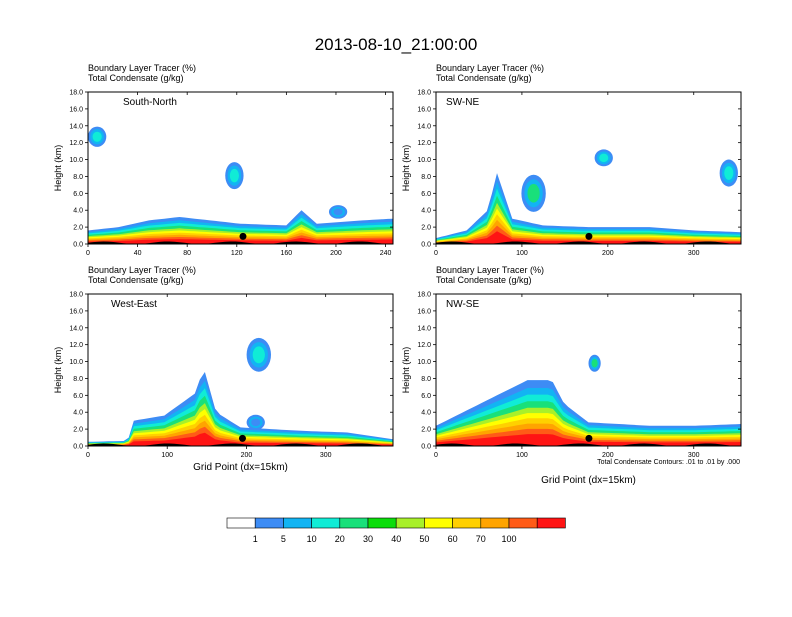 Image resolution: width=792 pixels, height=617 pixels. I want to click on panel-label: South-North, so click(150, 102).